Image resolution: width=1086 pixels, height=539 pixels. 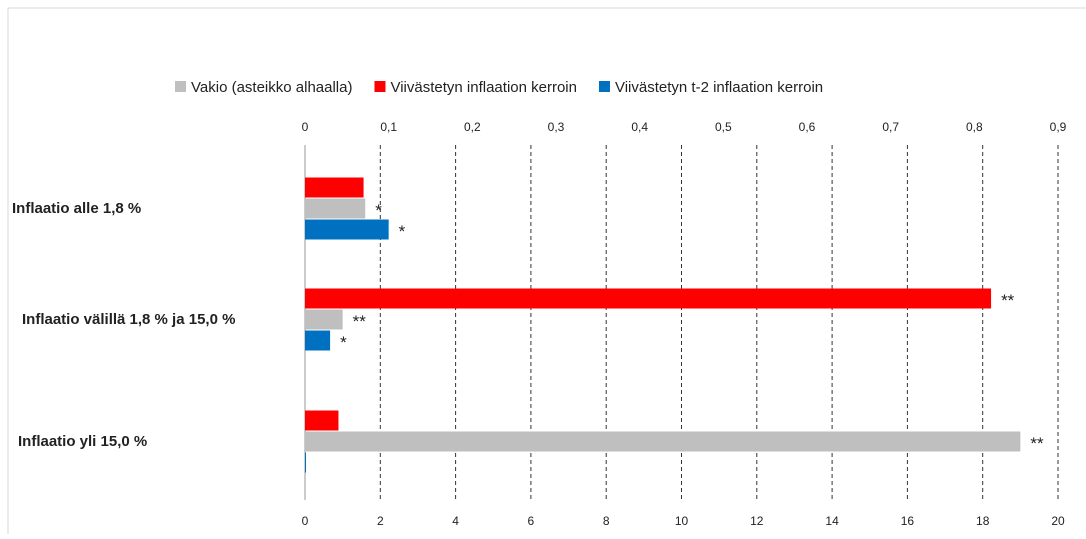 I want to click on category-label: Inflaatio yli 15,0 %, so click(x=82, y=441).